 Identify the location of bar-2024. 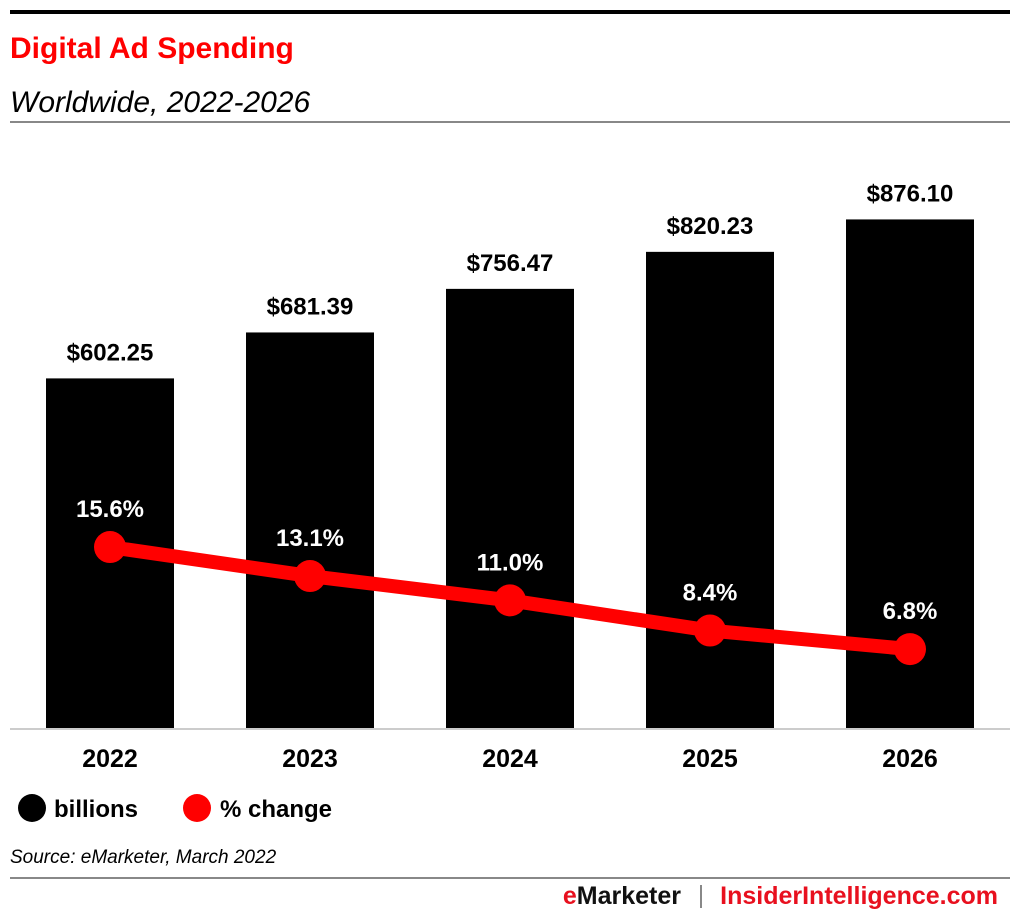
(510, 508).